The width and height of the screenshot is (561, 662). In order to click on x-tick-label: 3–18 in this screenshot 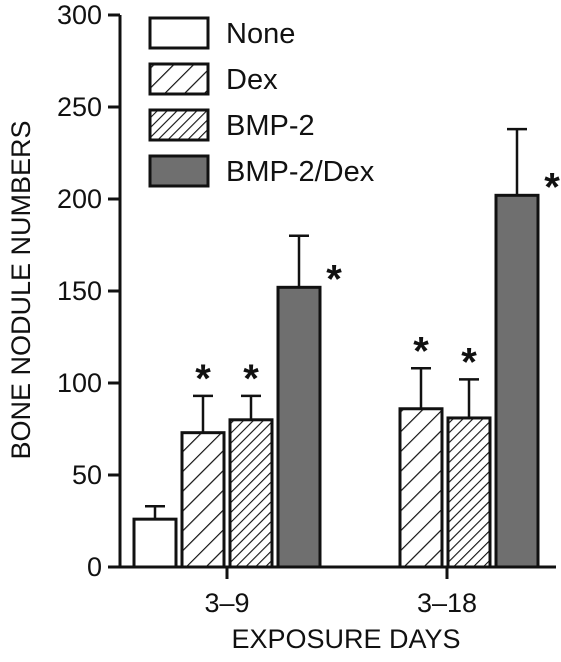, I will do `click(447, 603)`.